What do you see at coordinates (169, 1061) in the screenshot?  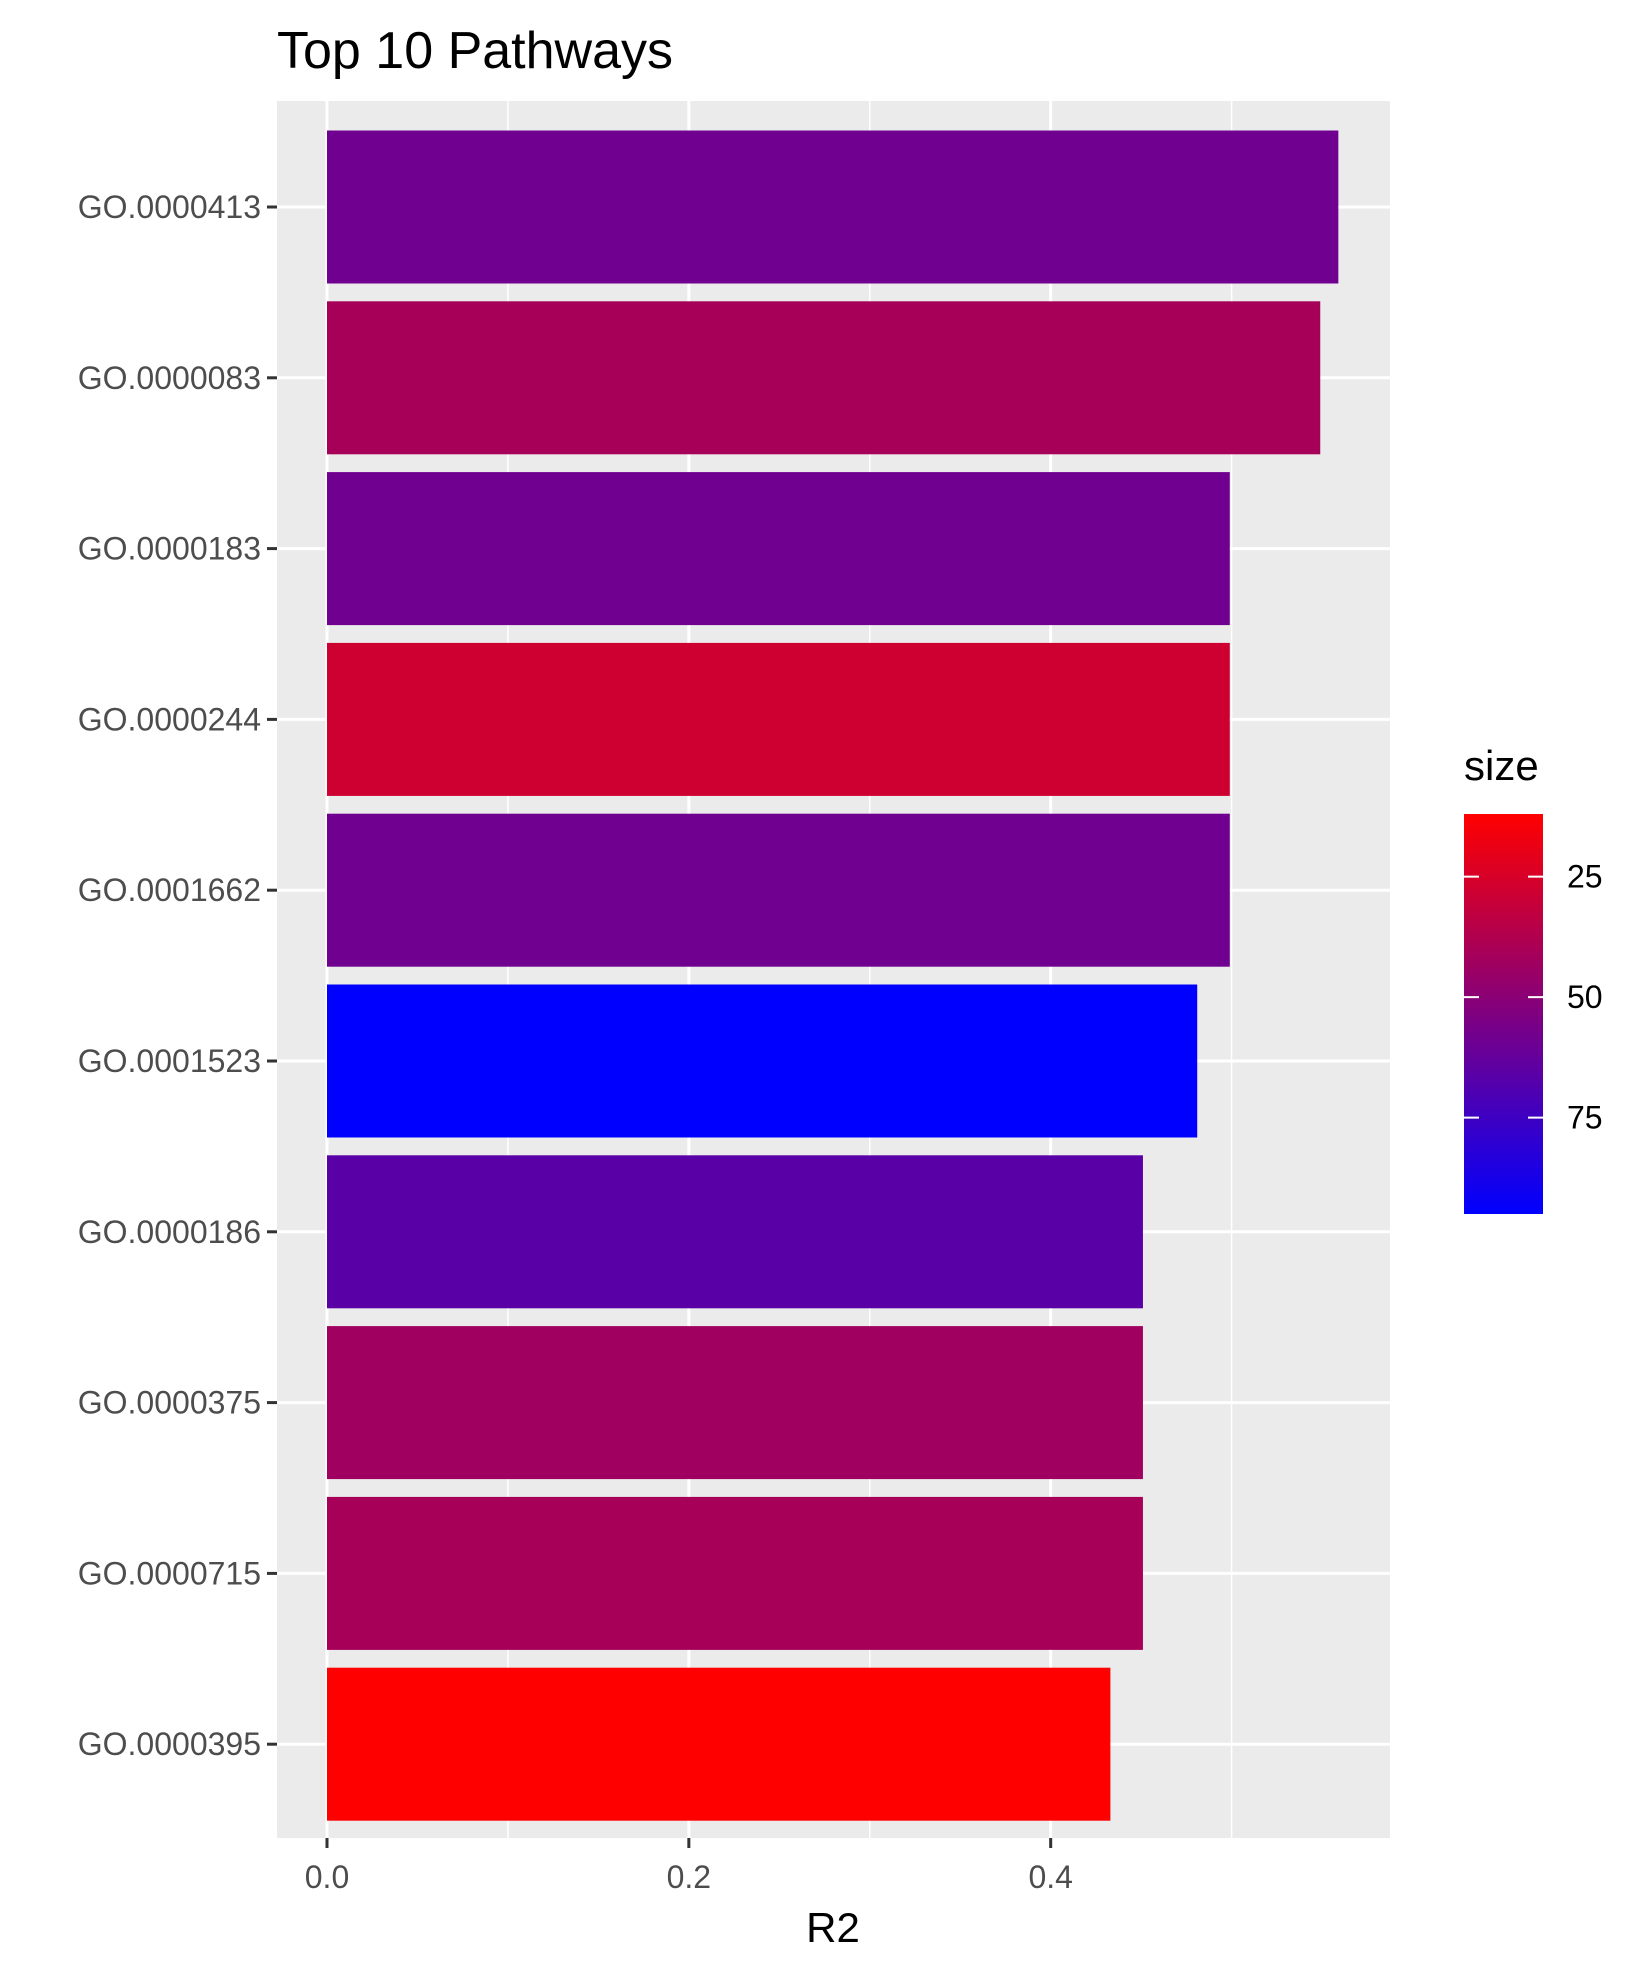 I see `y-tick-label: GO.0001523` at bounding box center [169, 1061].